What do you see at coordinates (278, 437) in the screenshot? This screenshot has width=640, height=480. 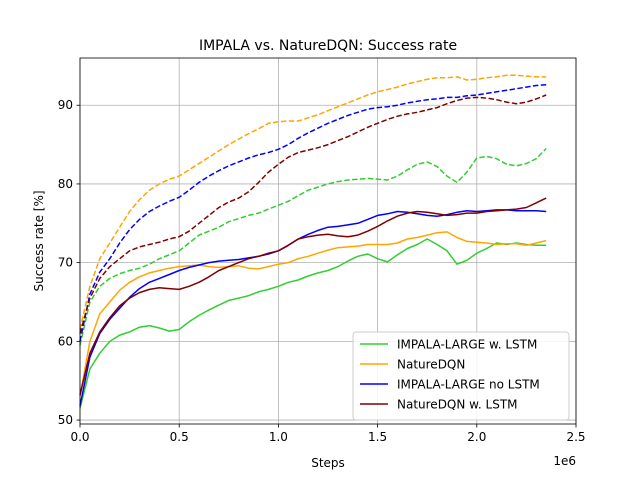 I see `x-tick-label: 1.0` at bounding box center [278, 437].